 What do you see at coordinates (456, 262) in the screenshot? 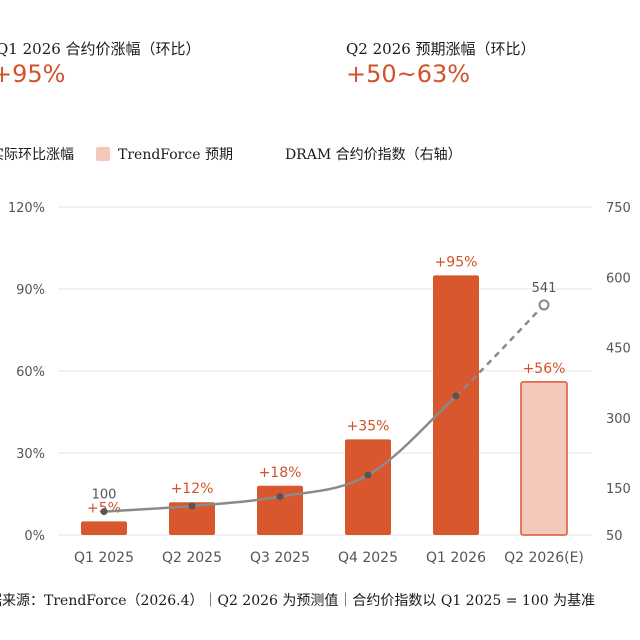
I see `bar-value-label: +95%` at bounding box center [456, 262].